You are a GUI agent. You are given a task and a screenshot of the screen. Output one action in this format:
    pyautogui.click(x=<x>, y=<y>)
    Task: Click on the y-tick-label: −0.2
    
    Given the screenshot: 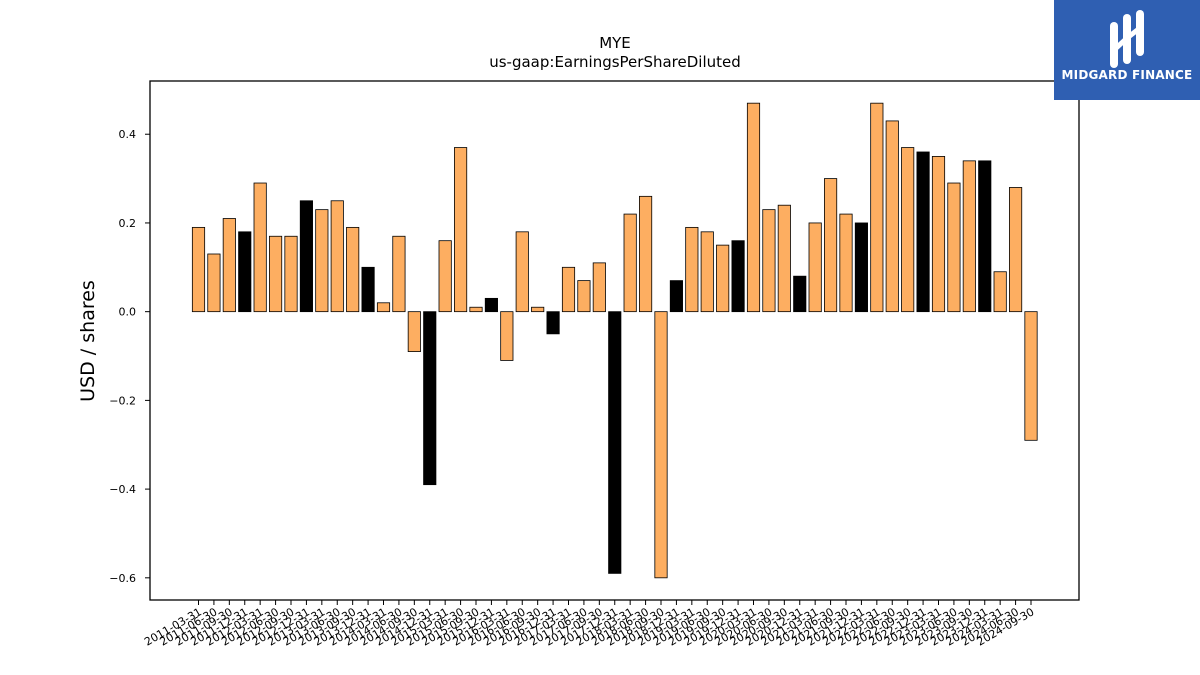 What is the action you would take?
    pyautogui.click(x=122, y=400)
    